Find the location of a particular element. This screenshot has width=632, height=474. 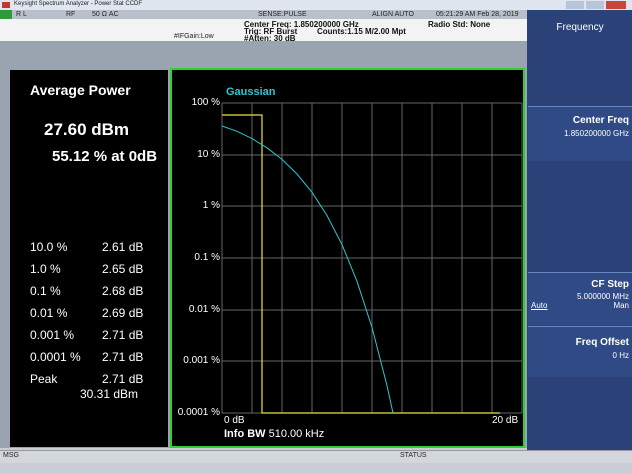

atten-info: #Atten: 30 dB is located at coordinates (270, 38).